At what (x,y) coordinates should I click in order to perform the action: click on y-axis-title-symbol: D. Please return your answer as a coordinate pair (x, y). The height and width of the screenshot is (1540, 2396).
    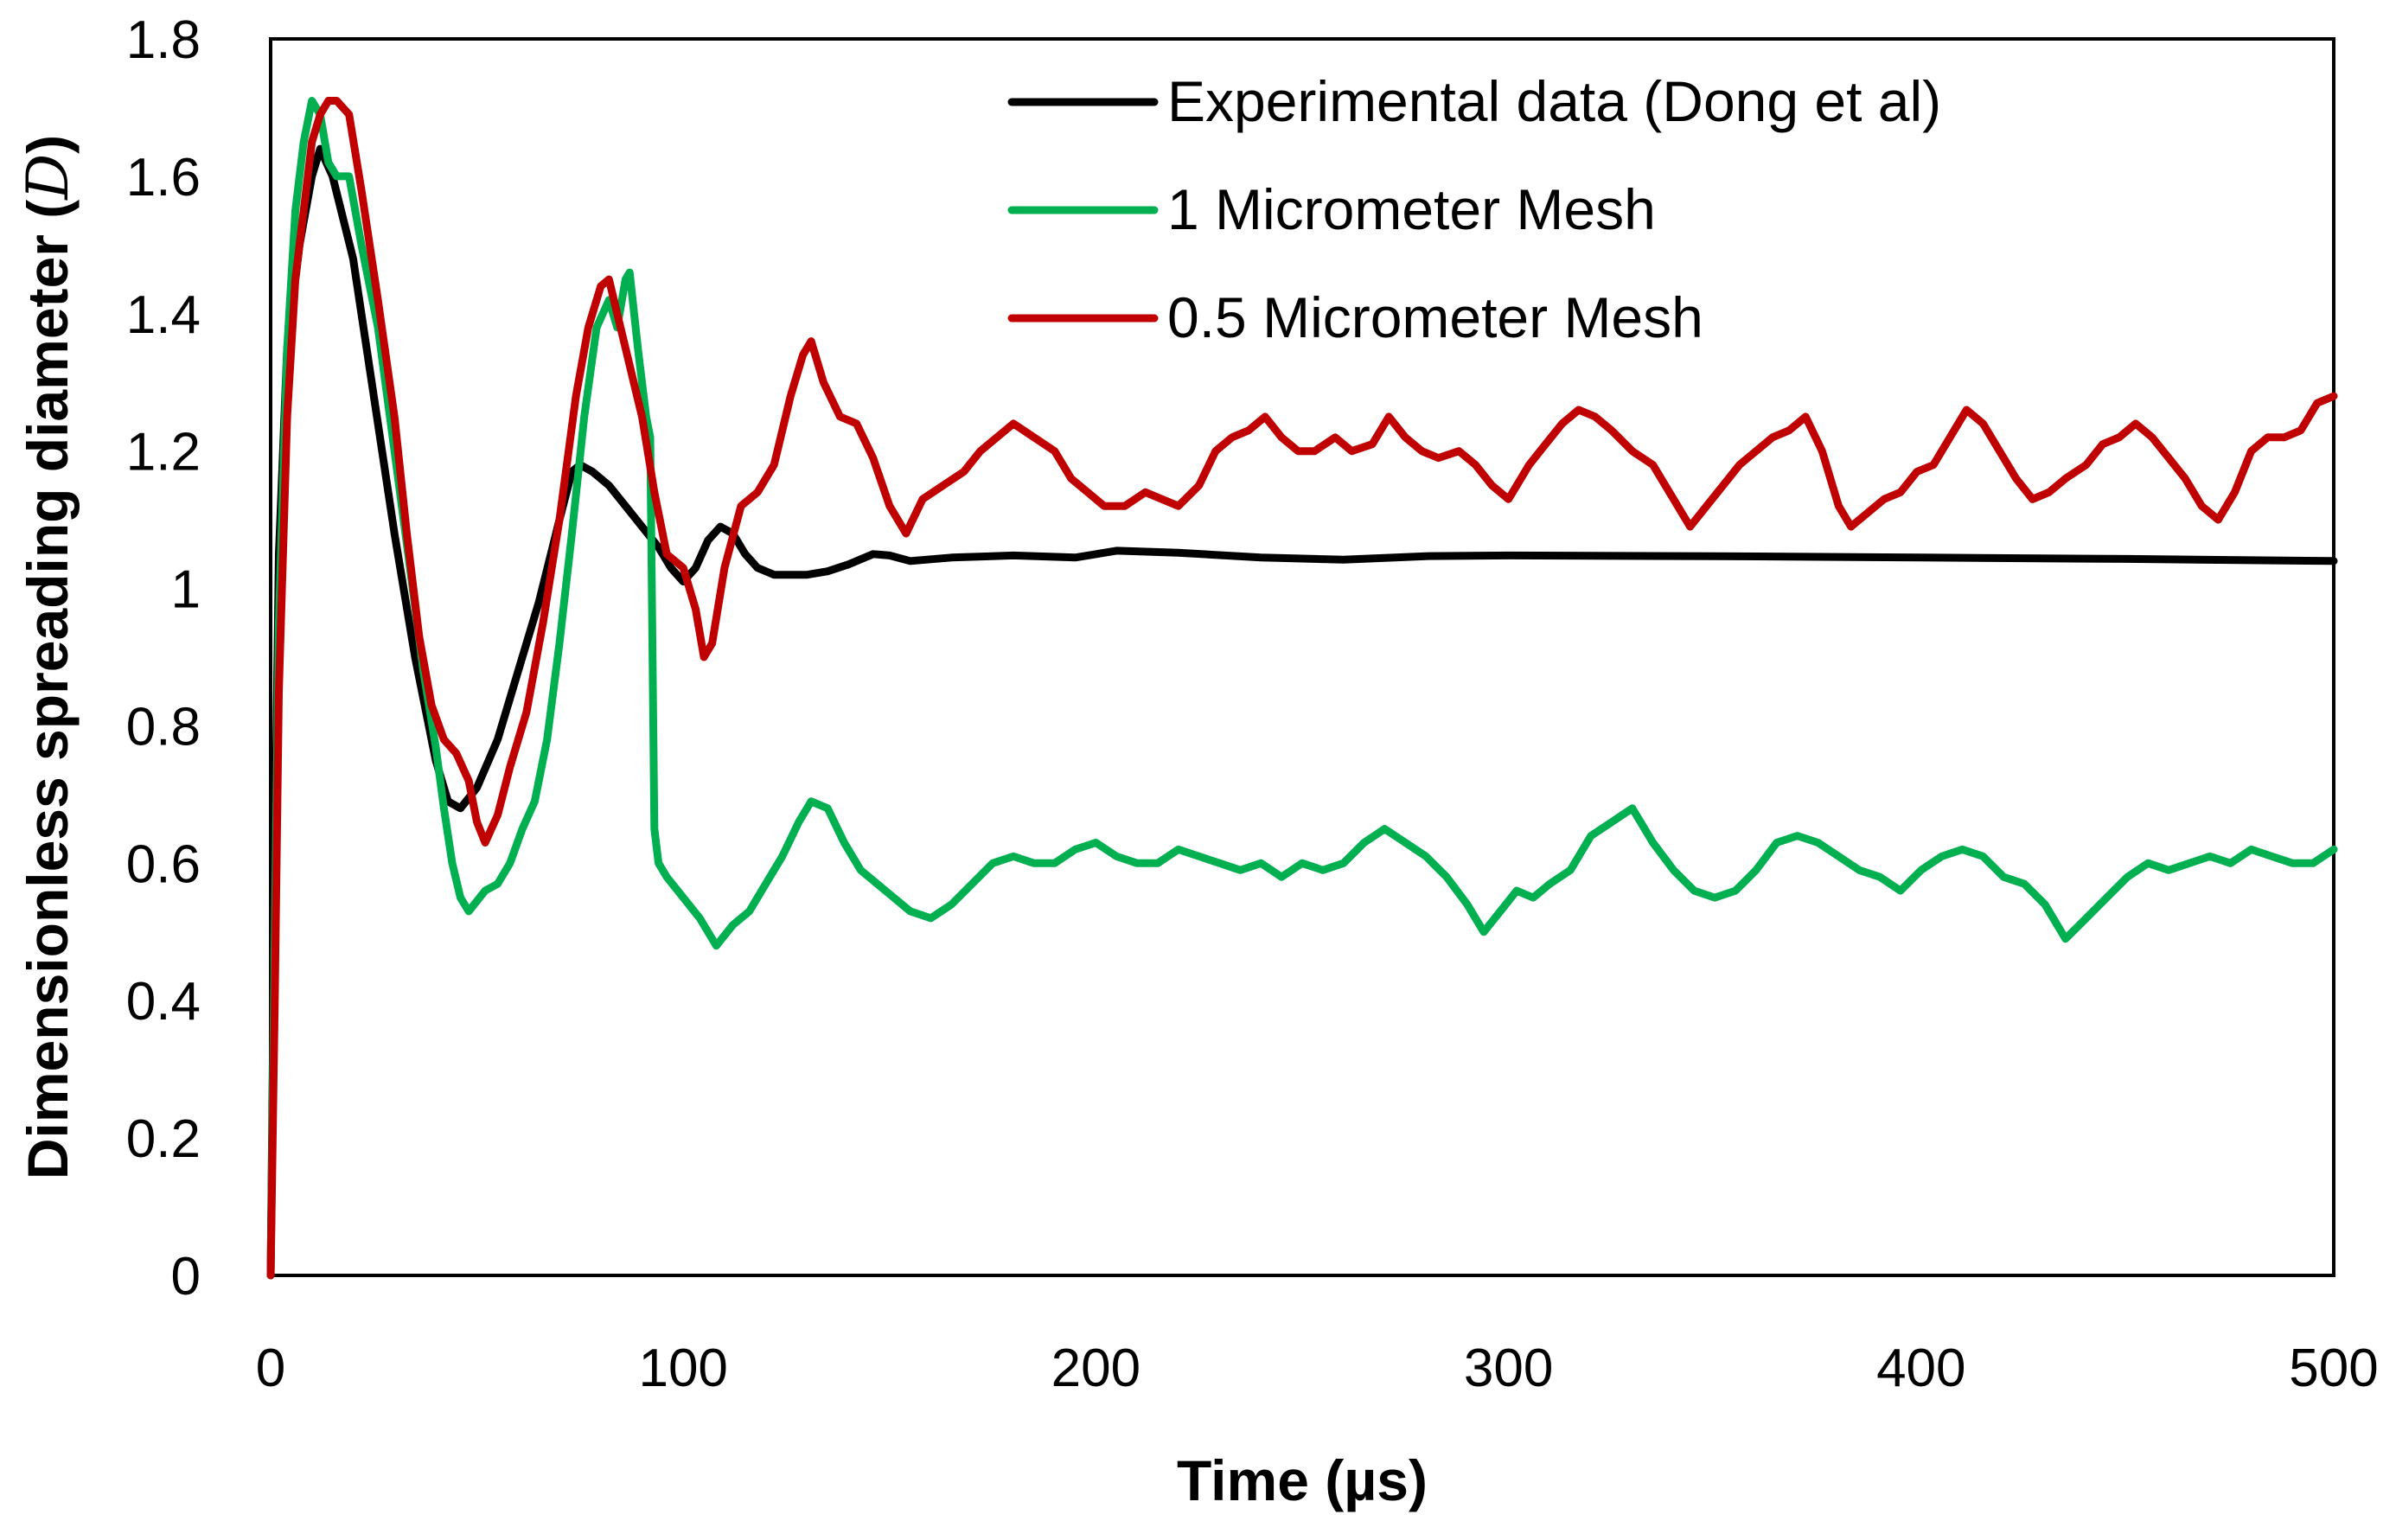
    Looking at the image, I should click on (48, 177).